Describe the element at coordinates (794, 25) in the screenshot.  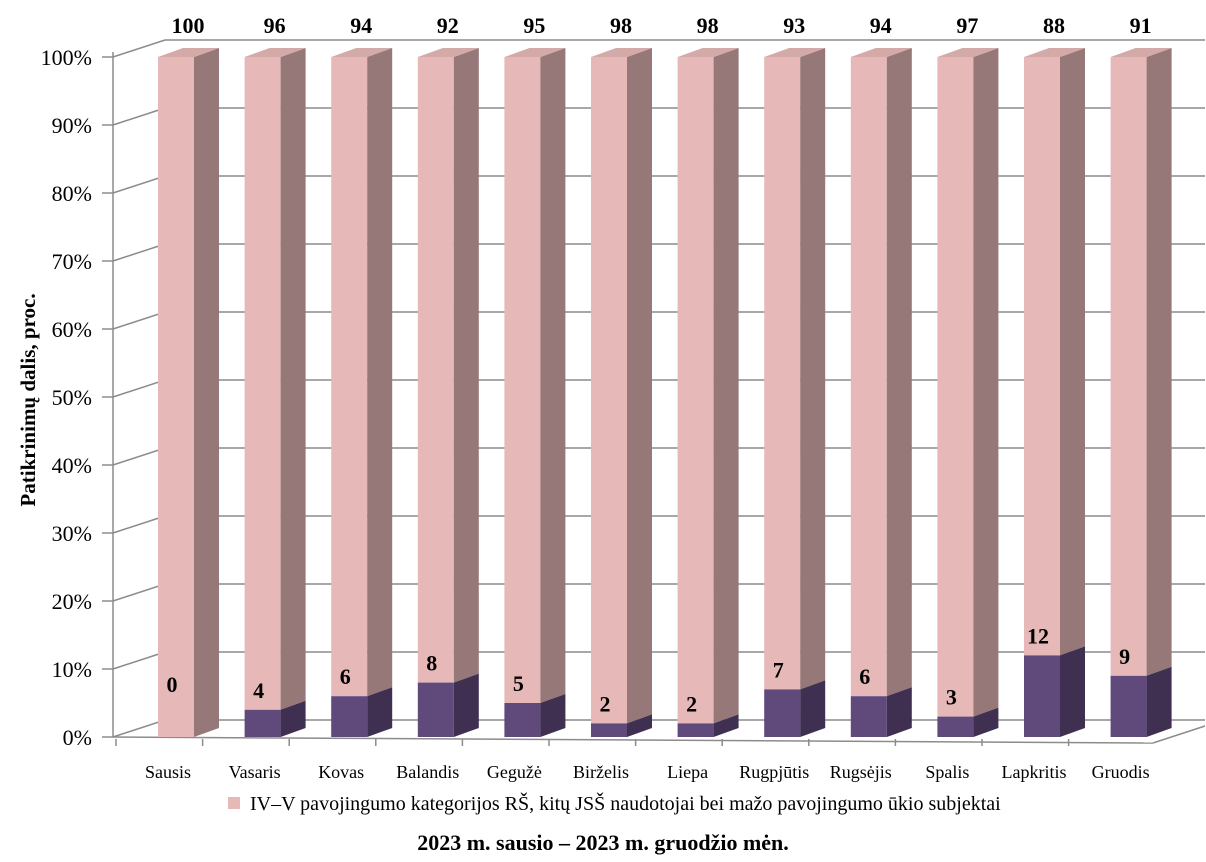
I see `value-label-upper: 93` at that location.